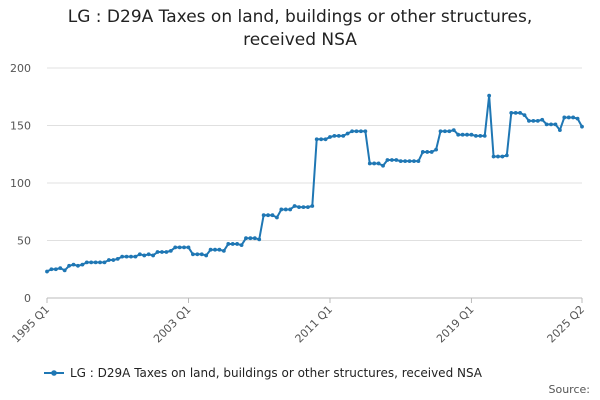 This screenshot has width=600, height=400. What do you see at coordinates (300, 40) in the screenshot?
I see `chart-title-line-2: received NSA` at bounding box center [300, 40].